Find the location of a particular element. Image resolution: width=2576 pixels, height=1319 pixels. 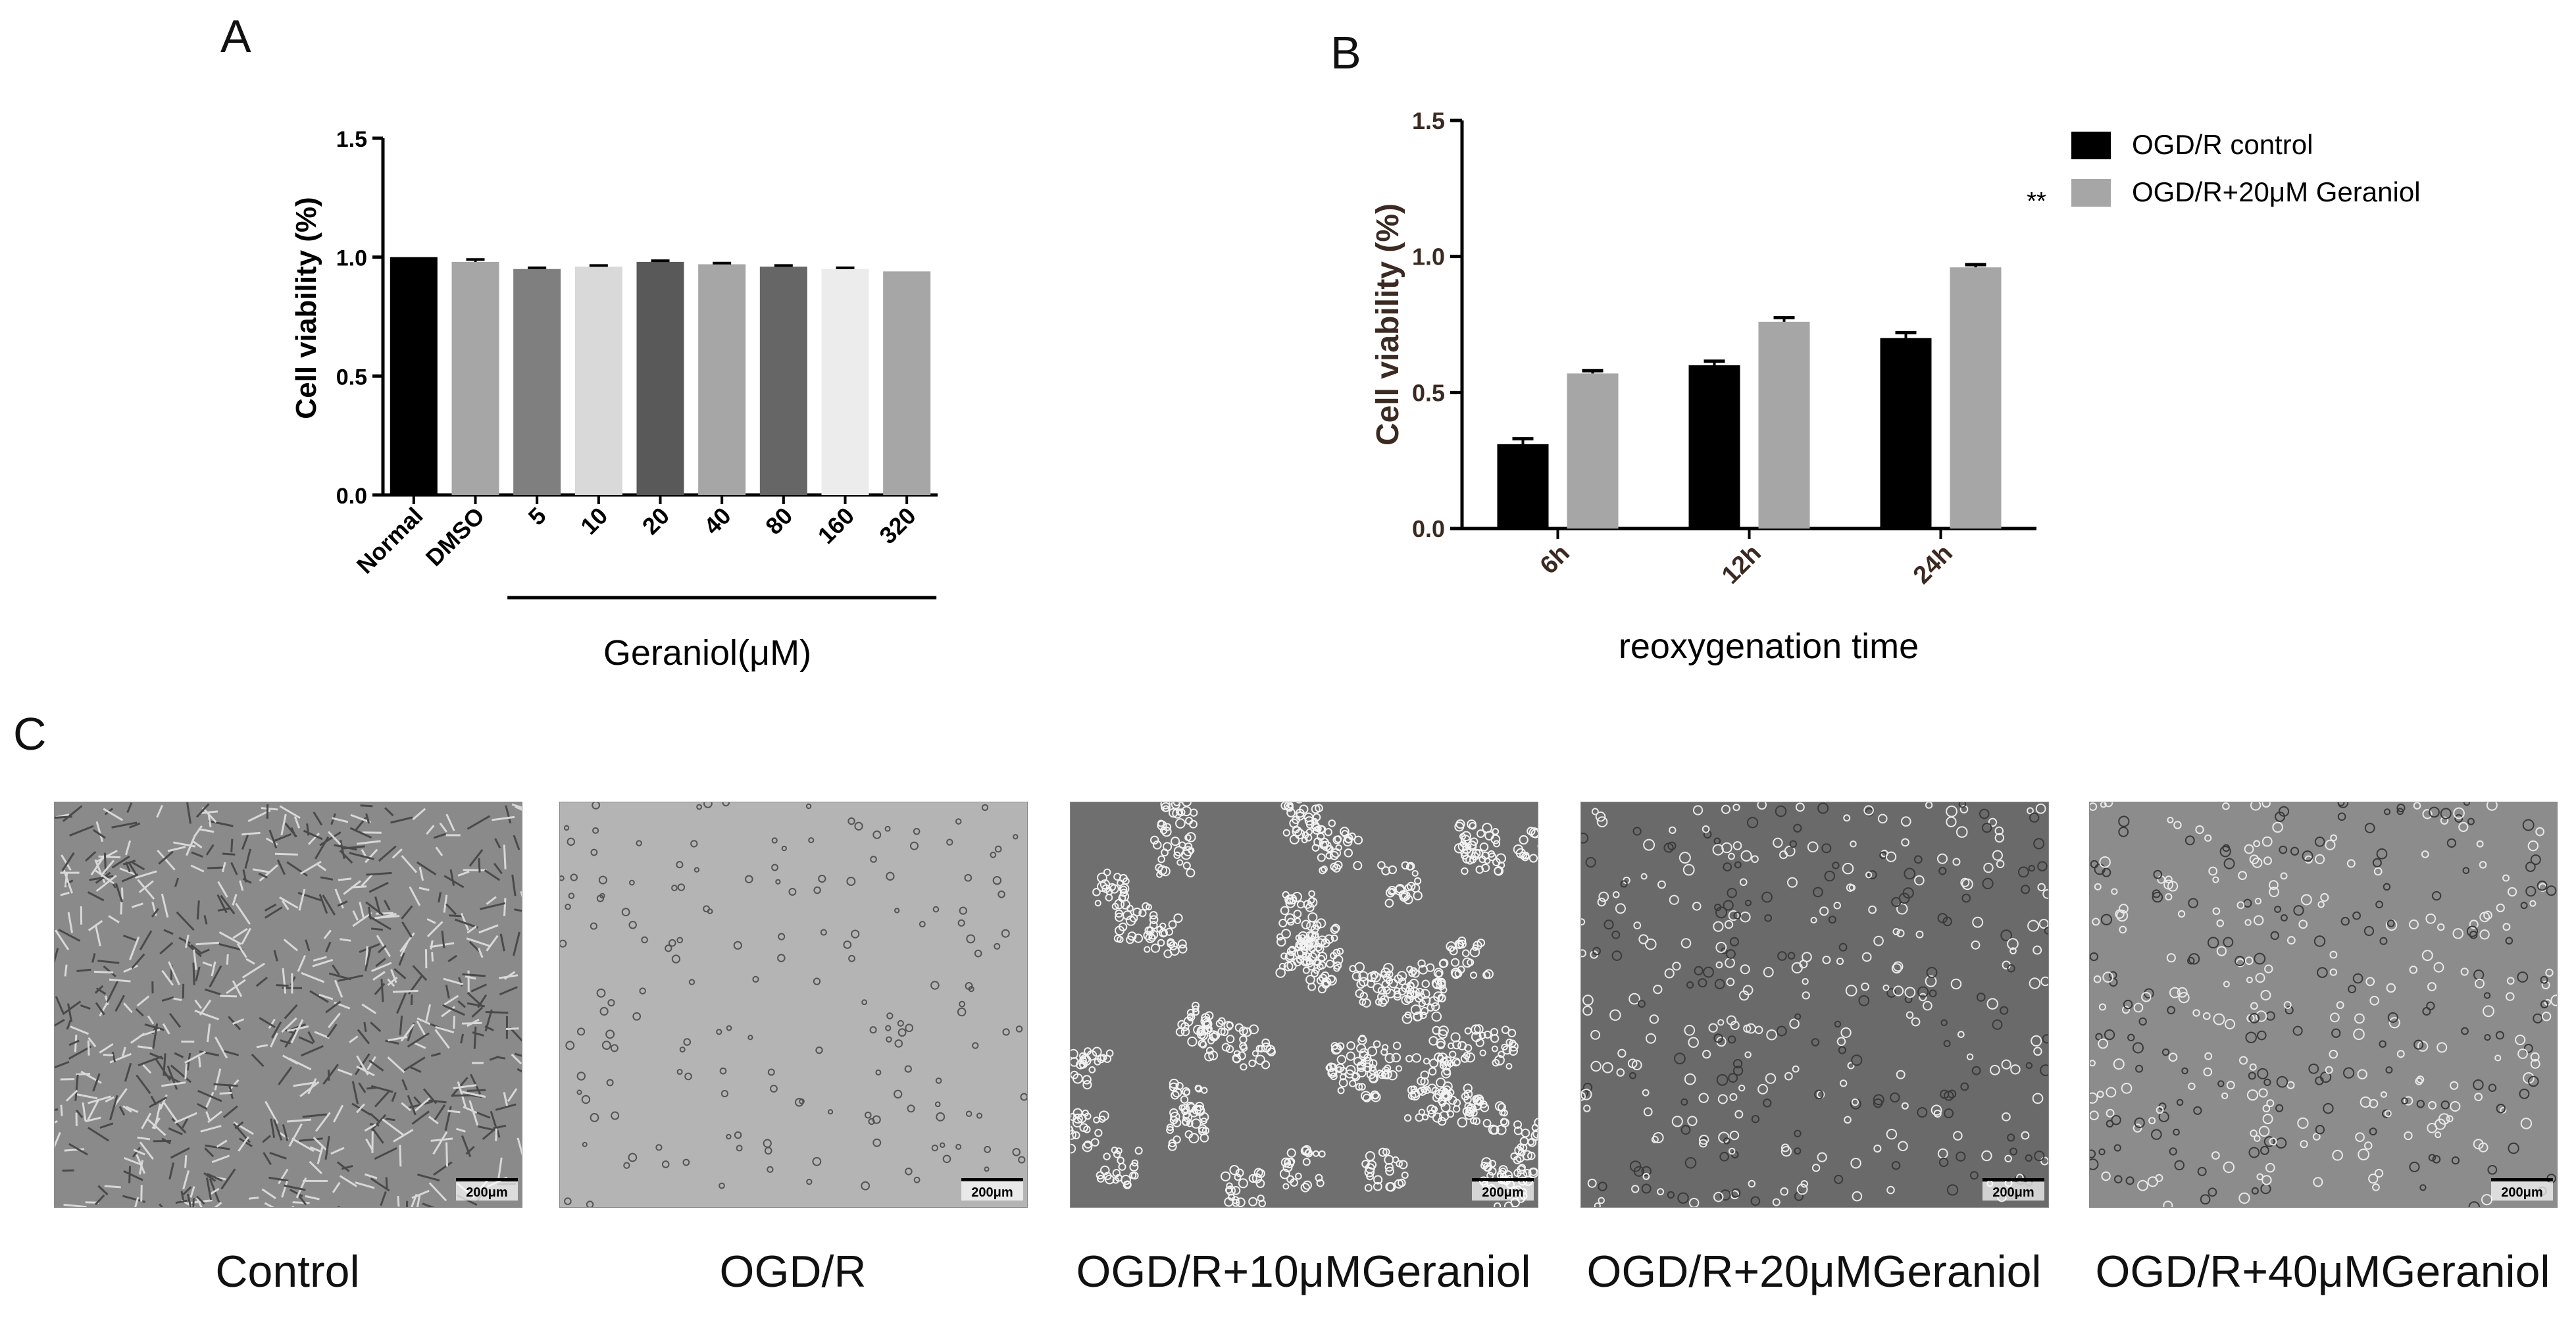

chart-b-legend-label: OGD/R control is located at coordinates (2222, 144).